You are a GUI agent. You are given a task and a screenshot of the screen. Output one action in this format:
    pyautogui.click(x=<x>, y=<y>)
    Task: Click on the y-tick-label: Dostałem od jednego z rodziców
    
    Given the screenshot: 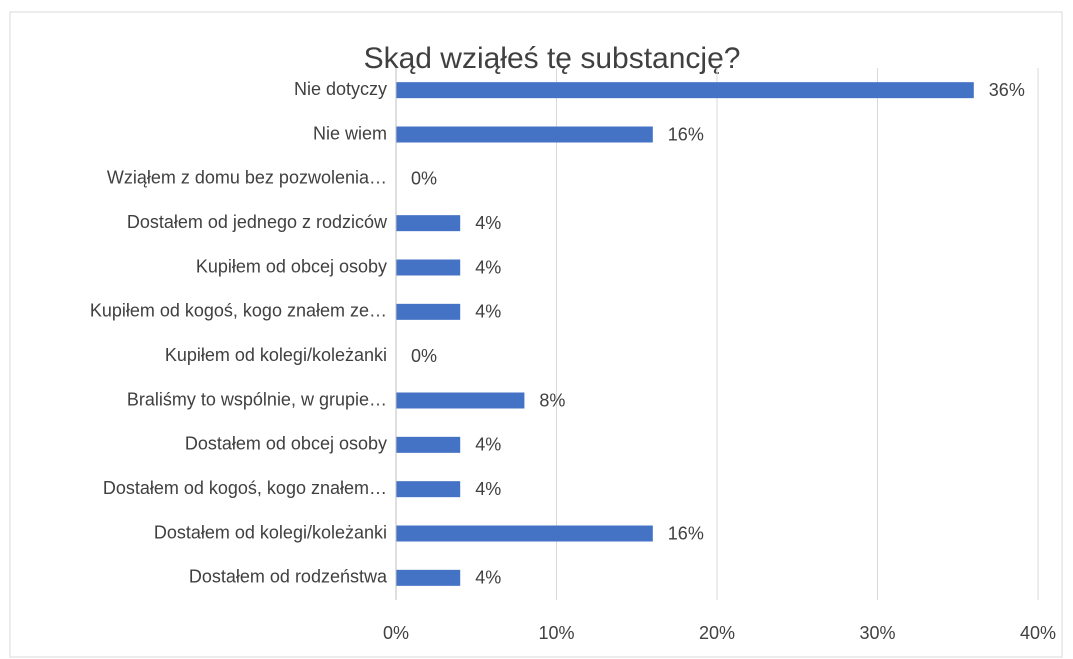 What is the action you would take?
    pyautogui.click(x=257, y=222)
    